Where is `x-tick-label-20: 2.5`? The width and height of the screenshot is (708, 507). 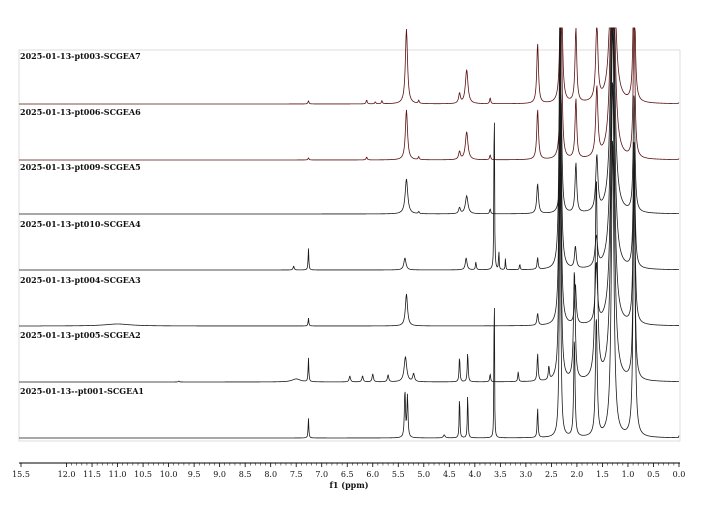
x-tick-label-20: 2.5 is located at coordinates (551, 474).